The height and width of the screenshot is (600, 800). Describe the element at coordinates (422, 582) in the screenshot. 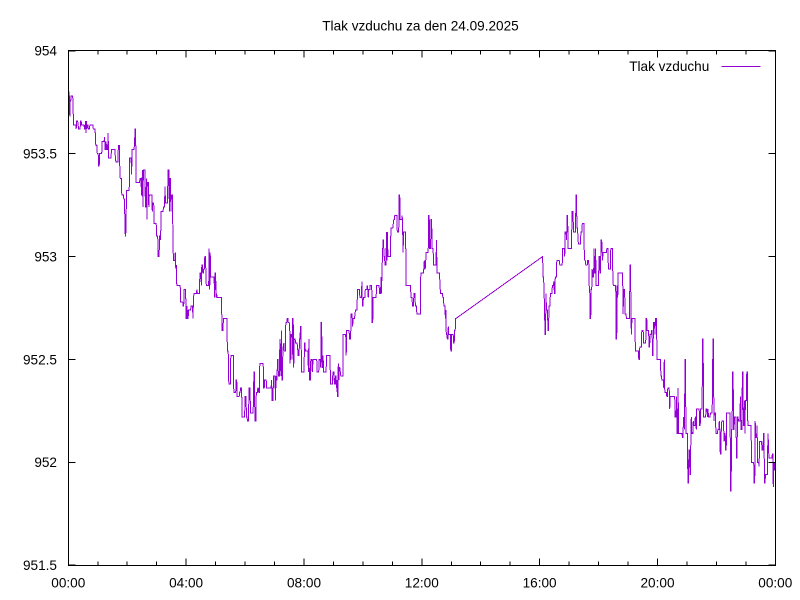

I see `svg-text: 12:00` at that location.